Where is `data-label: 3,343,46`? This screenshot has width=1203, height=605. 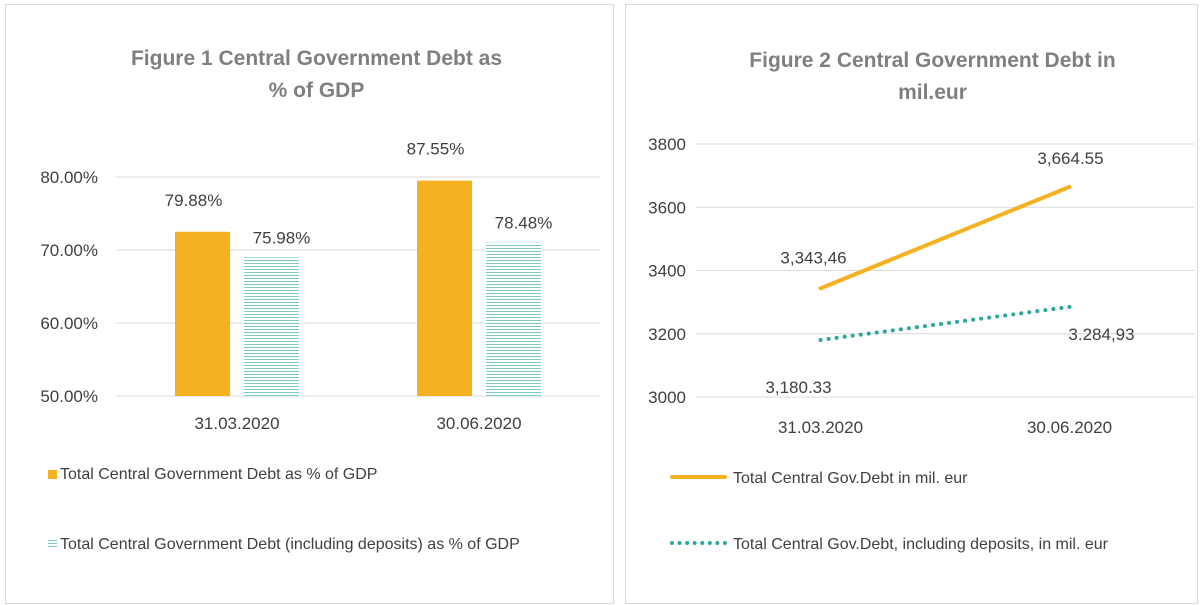
data-label: 3,343,46 is located at coordinates (813, 257).